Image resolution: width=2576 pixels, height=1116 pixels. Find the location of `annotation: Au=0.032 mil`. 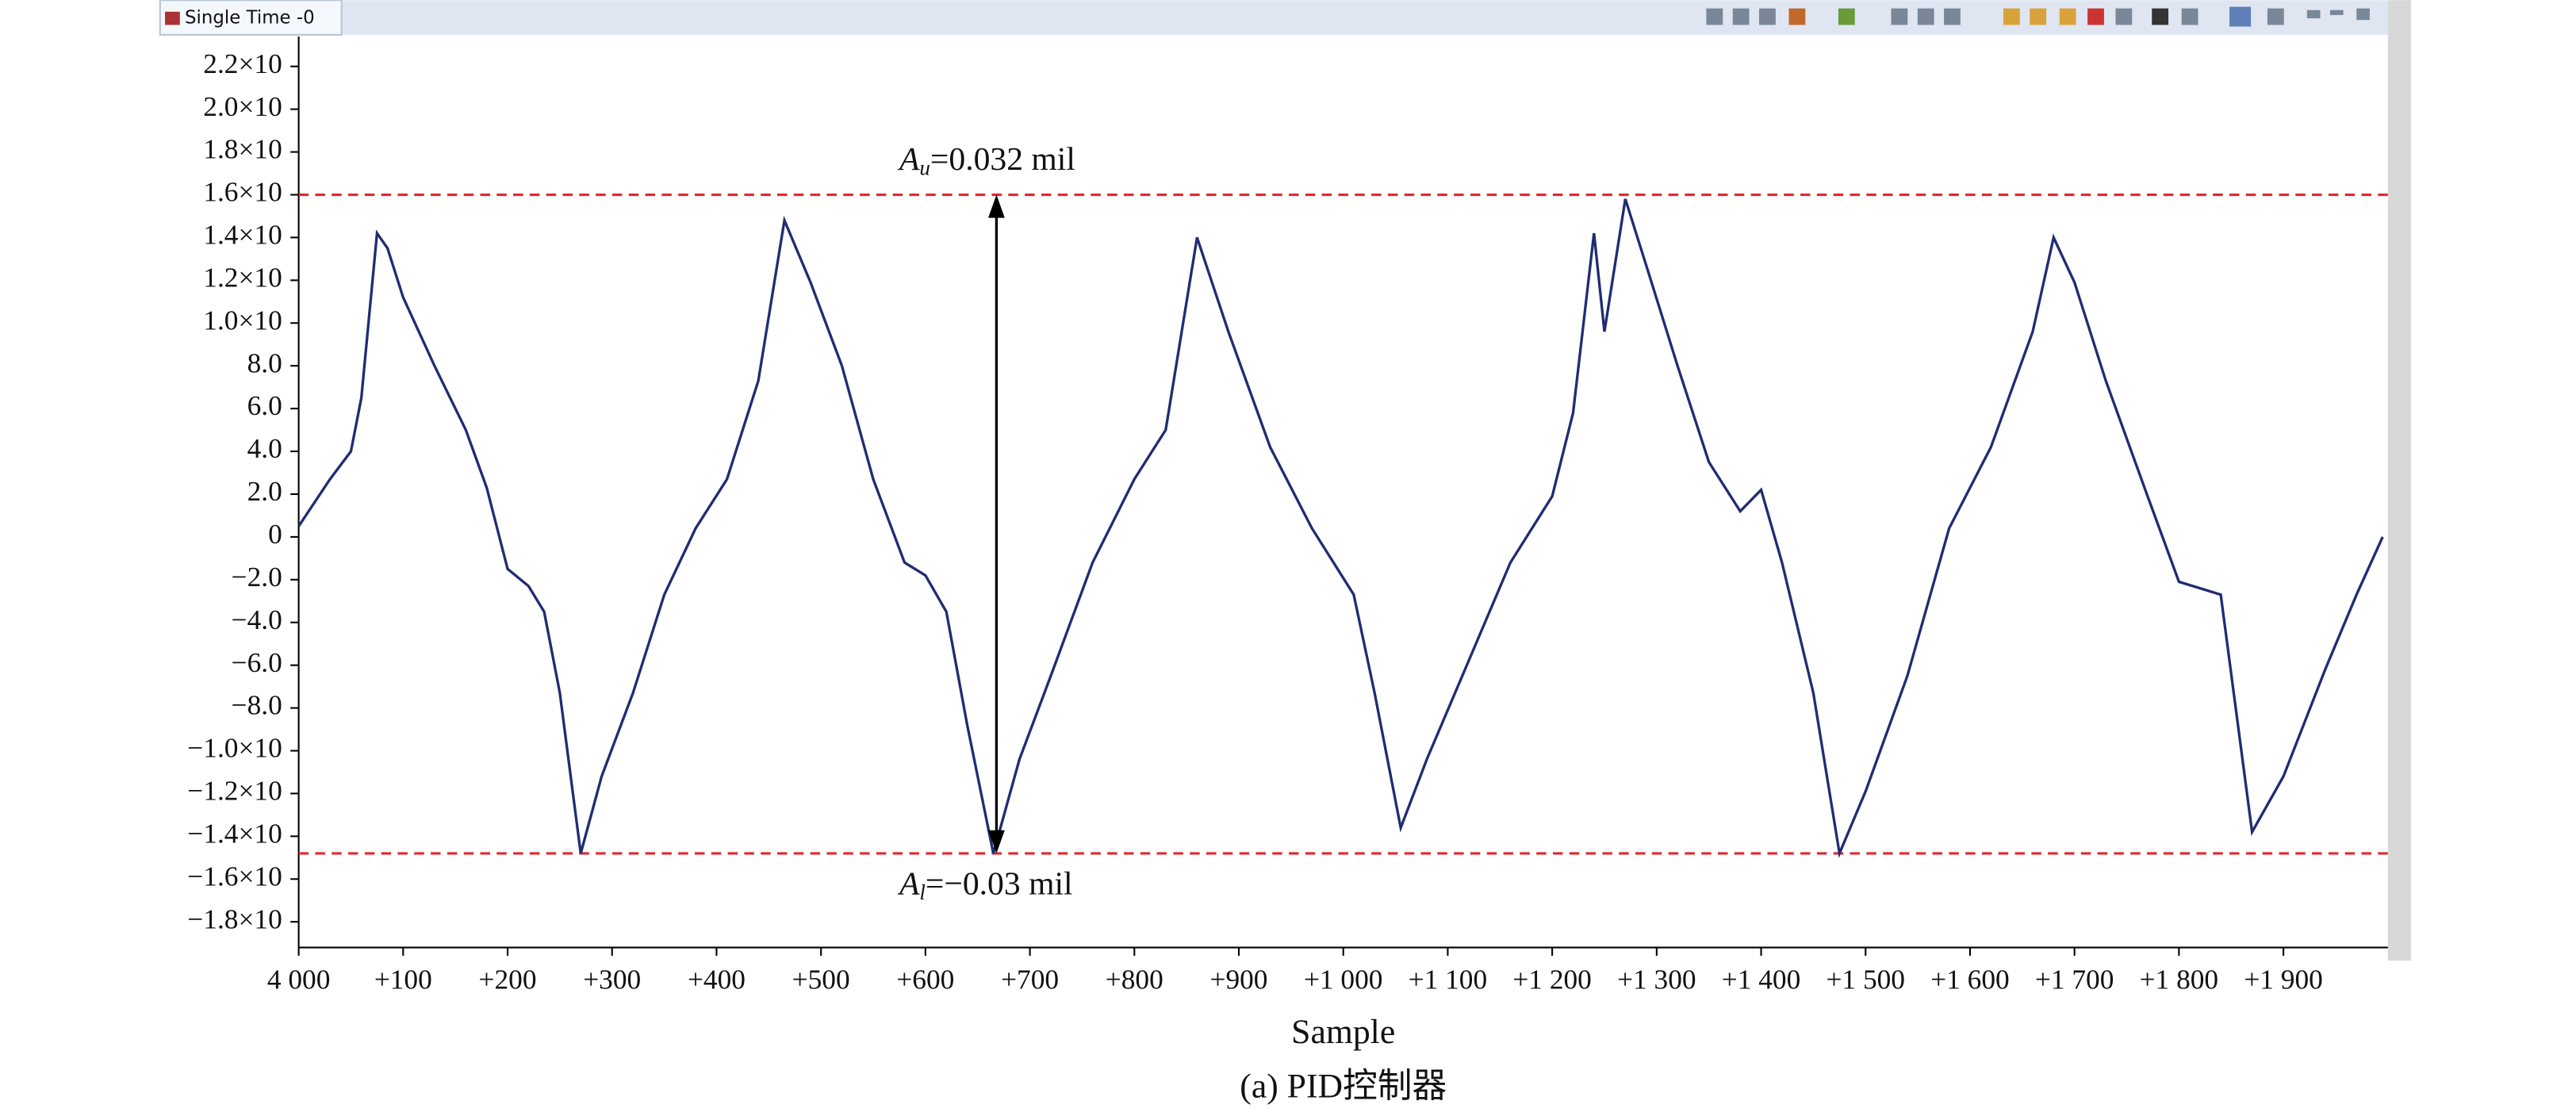

annotation: Au=0.032 mil is located at coordinates (986, 159).